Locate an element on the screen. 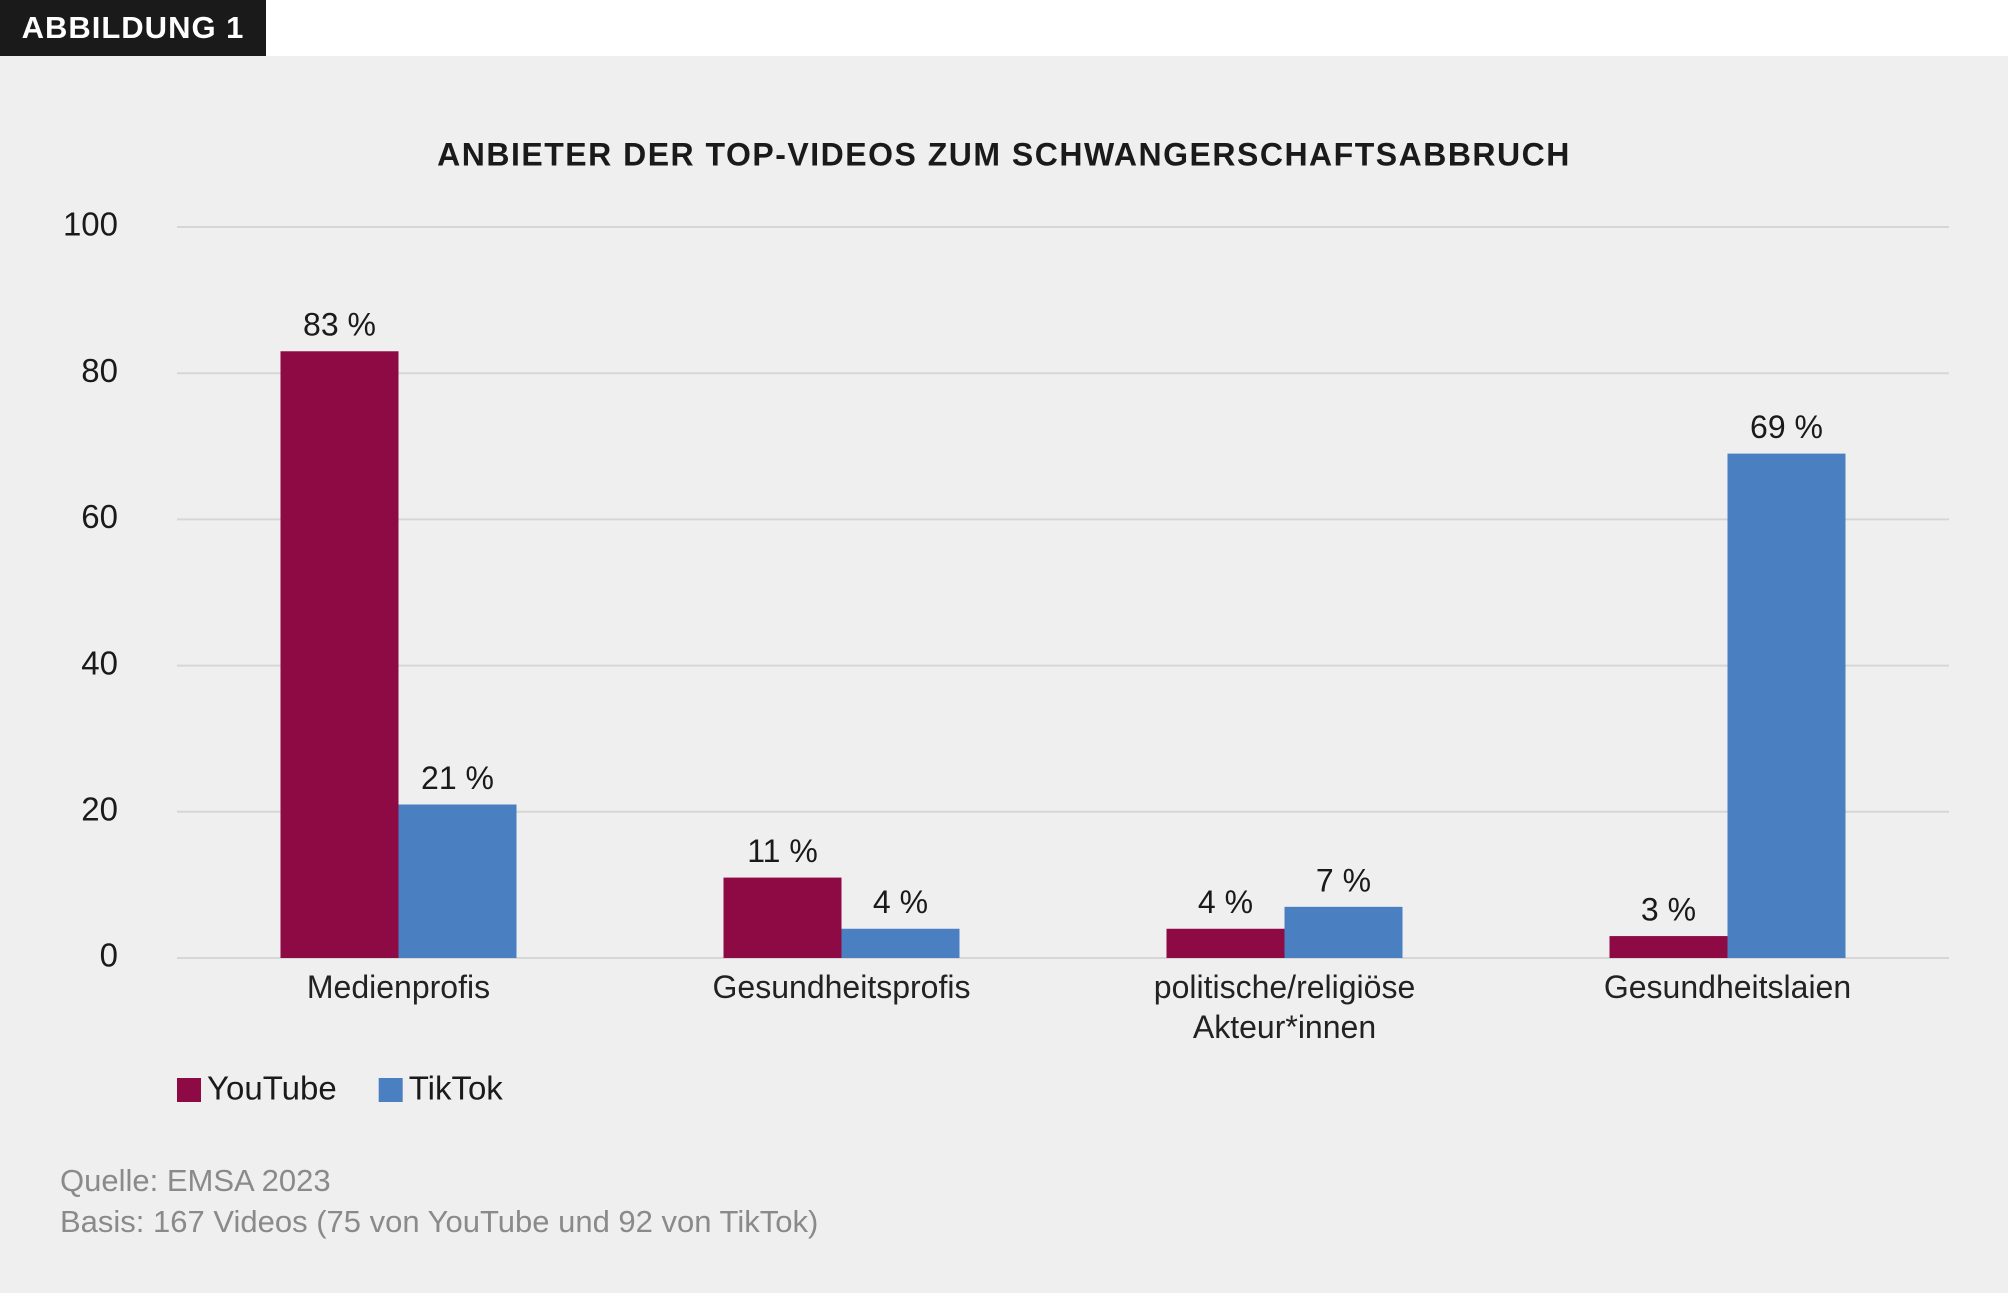 Image resolution: width=2008 pixels, height=1293 pixels. y-tick-label: 40 is located at coordinates (99, 662).